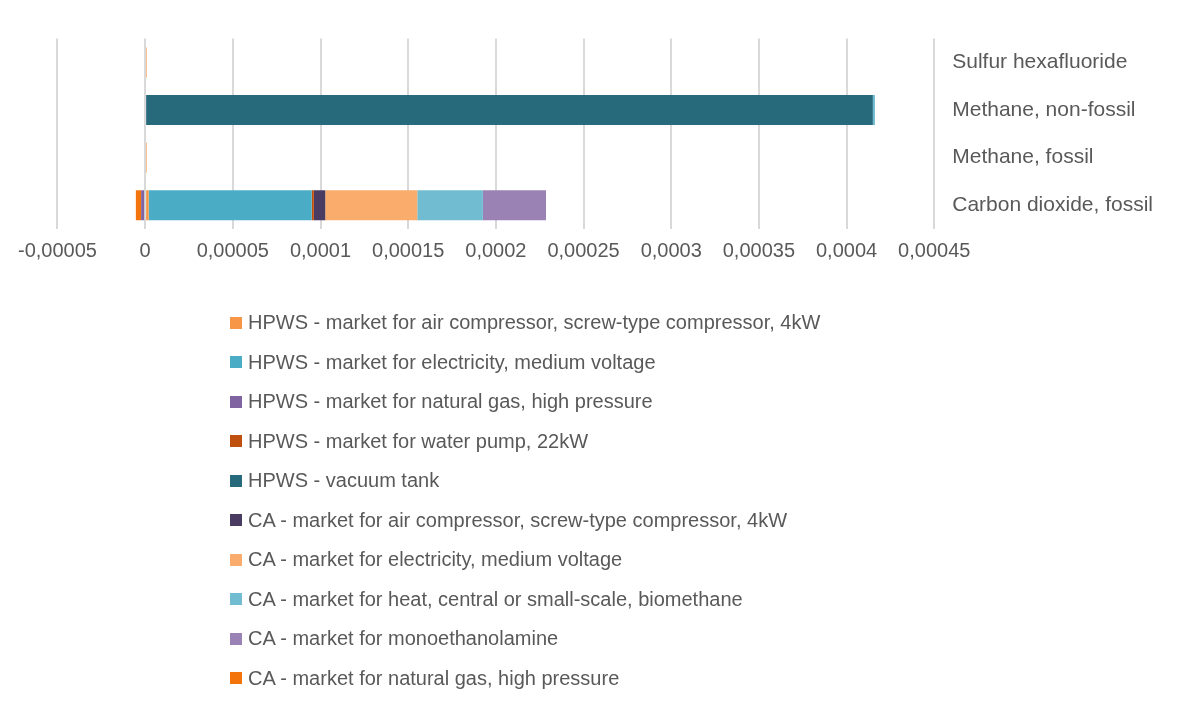 The width and height of the screenshot is (1189, 724). Describe the element at coordinates (496, 249) in the screenshot. I see `x-tick-label: 0,0002` at that location.